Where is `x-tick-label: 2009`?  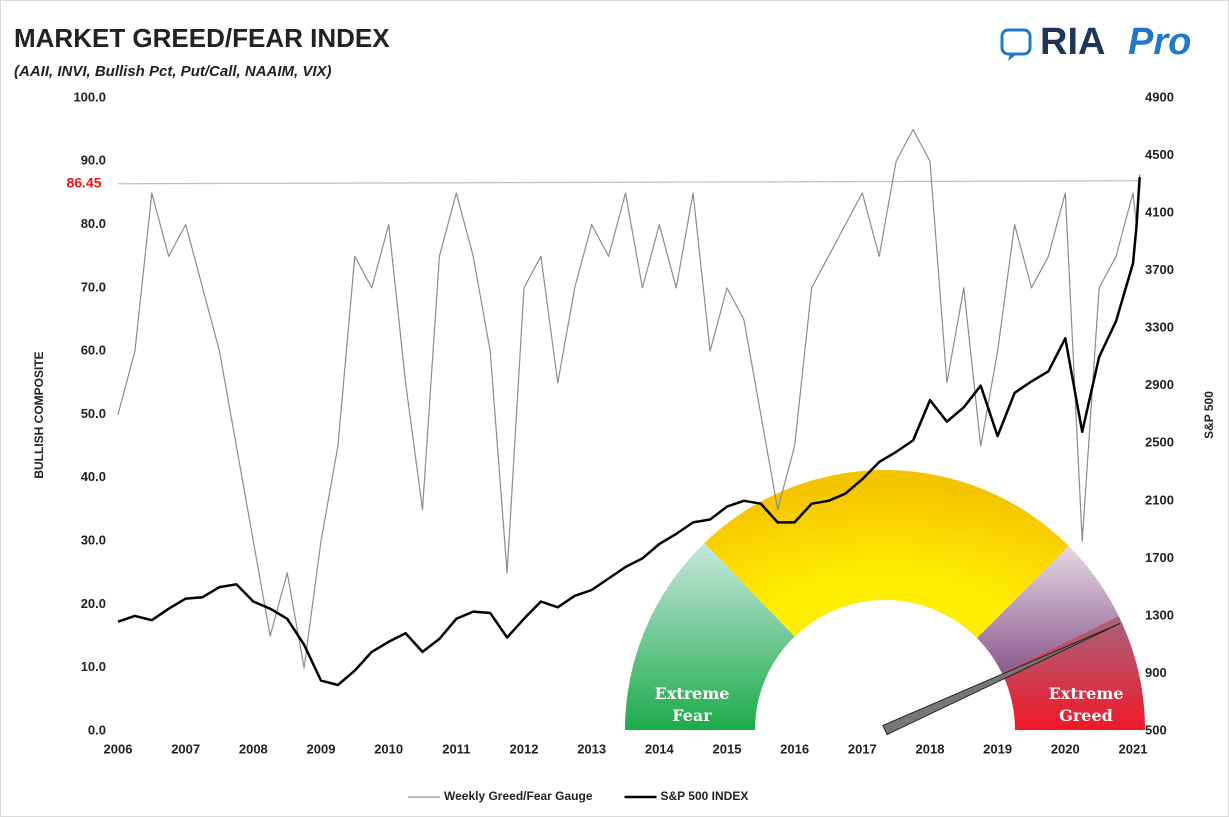
x-tick-label: 2009 is located at coordinates (321, 748).